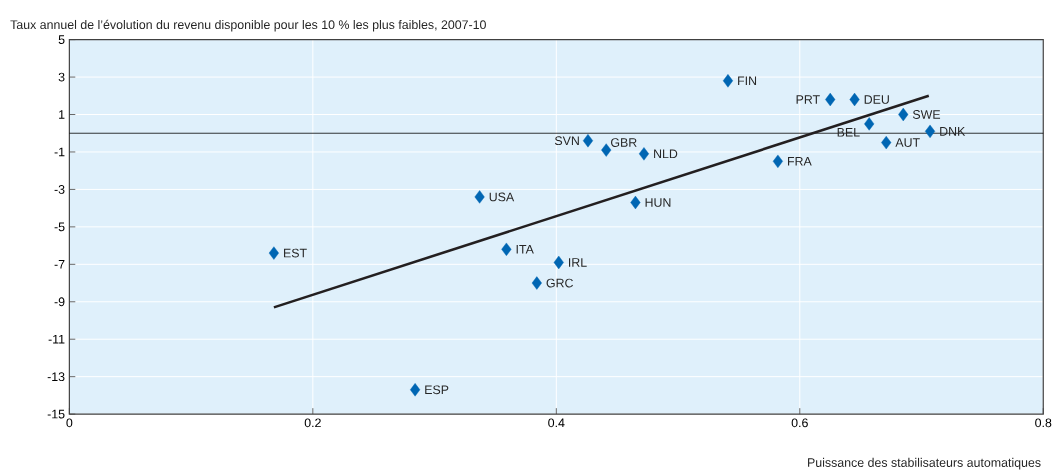  I want to click on y-tick-label: -1, so click(59, 152).